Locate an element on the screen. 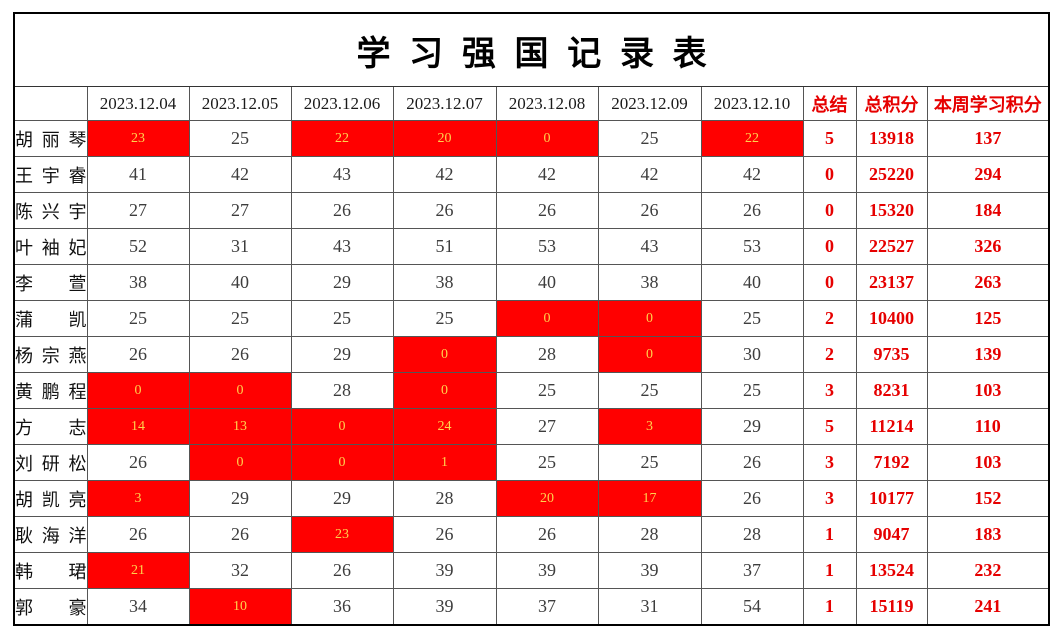  student-name-cell: 韩珺 is located at coordinates (50, 570).